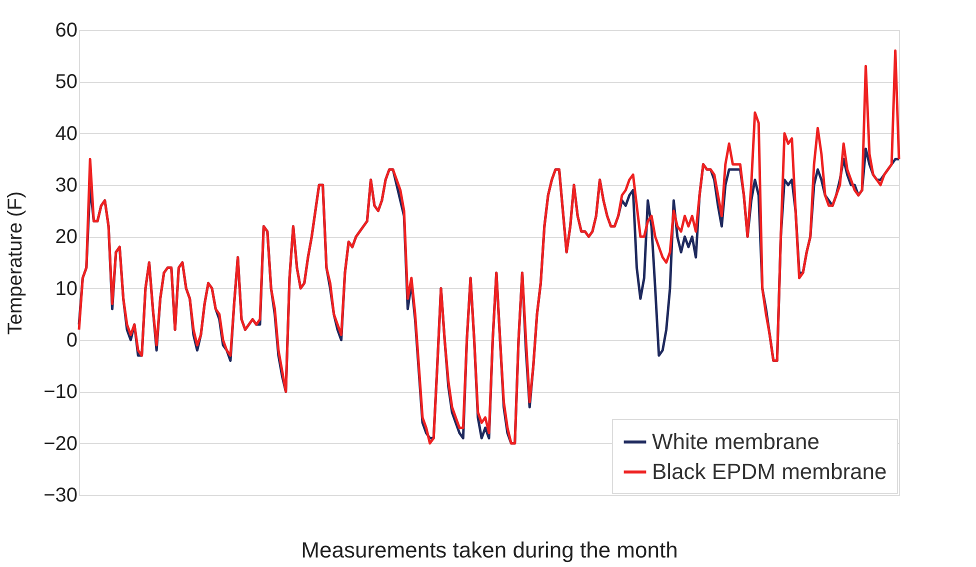 The image size is (976, 567). What do you see at coordinates (66, 289) in the screenshot?
I see `y-tick-label: 10` at bounding box center [66, 289].